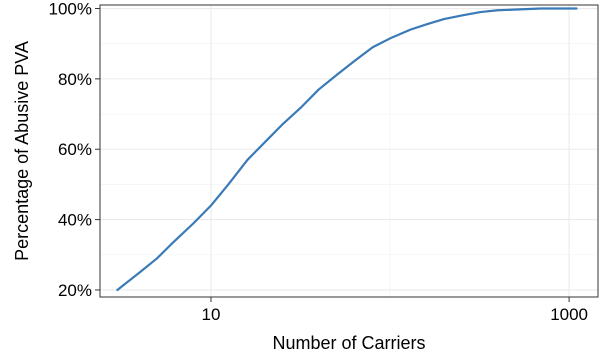  What do you see at coordinates (22, 151) in the screenshot?
I see `y-axis-title: Percentage of Abusive PVA` at bounding box center [22, 151].